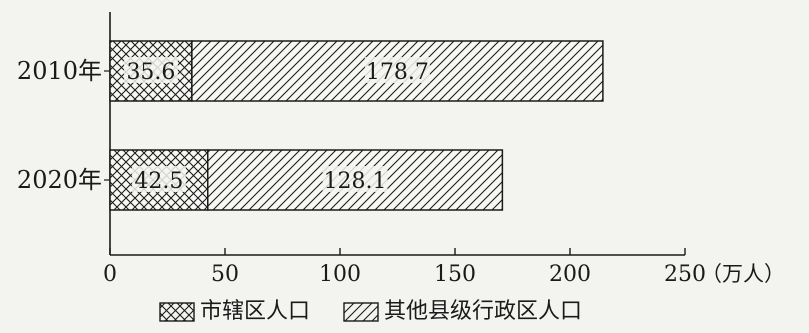 The width and height of the screenshot is (809, 333). Describe the element at coordinates (570, 274) in the screenshot. I see `x-tick-label: 200` at that location.